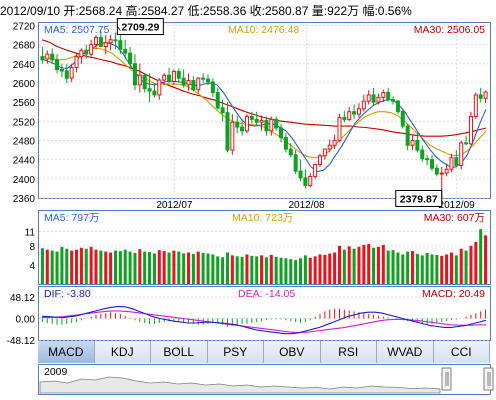  What do you see at coordinates (461, 352) in the screenshot?
I see `tab-cci: CCI` at bounding box center [461, 352].